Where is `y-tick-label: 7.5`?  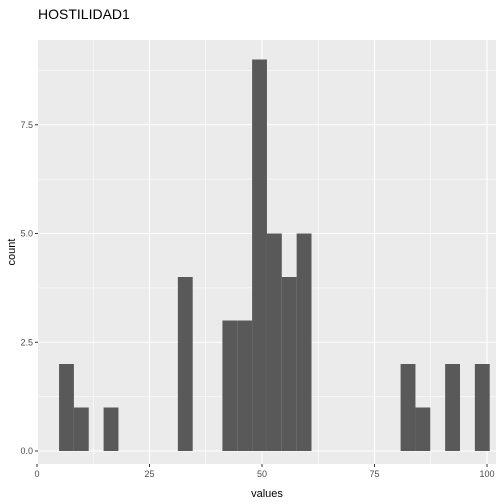
y-tick-label: 7.5 is located at coordinates (26, 125).